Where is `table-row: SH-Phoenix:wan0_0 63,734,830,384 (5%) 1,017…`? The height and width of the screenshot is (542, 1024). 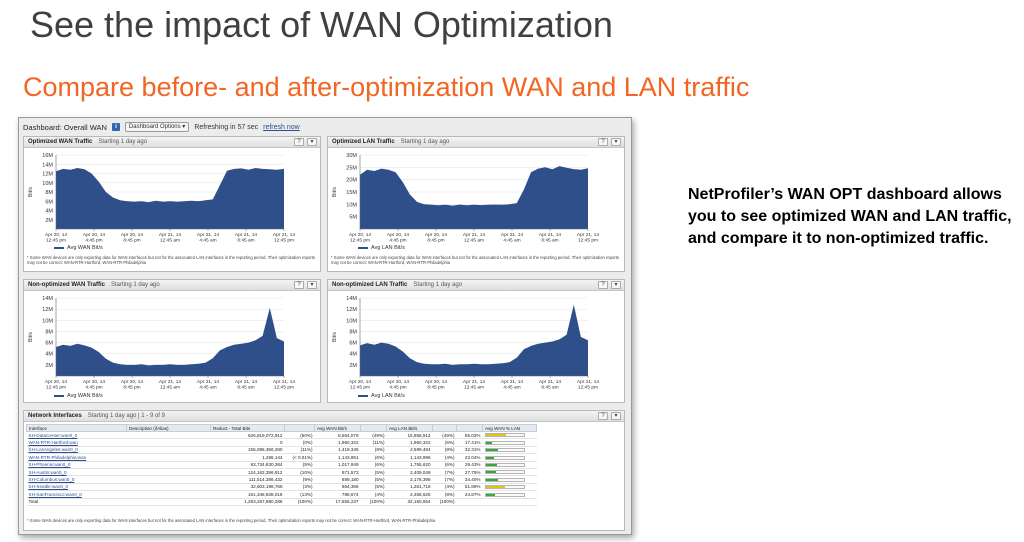
table-row: SH-Phoenix:wan0_0 63,734,830,384 (5%) 1,017… is located at coordinates (281, 465).